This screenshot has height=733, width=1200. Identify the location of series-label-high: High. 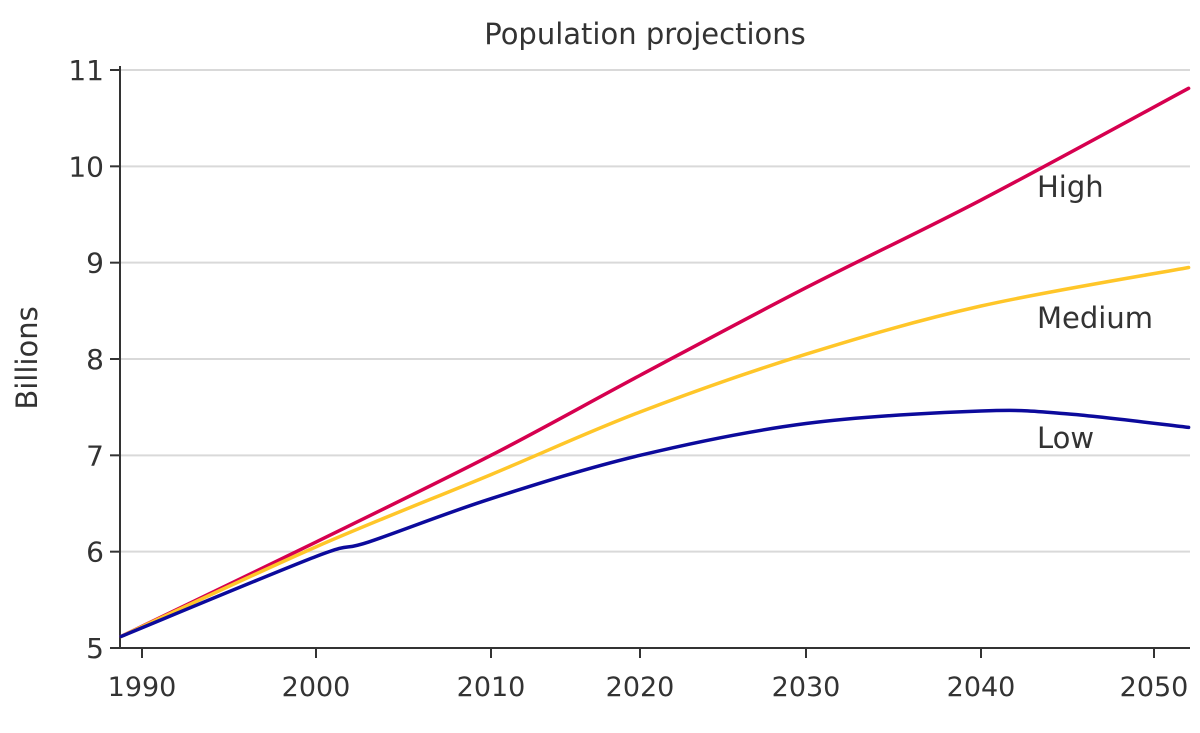
(1070, 187).